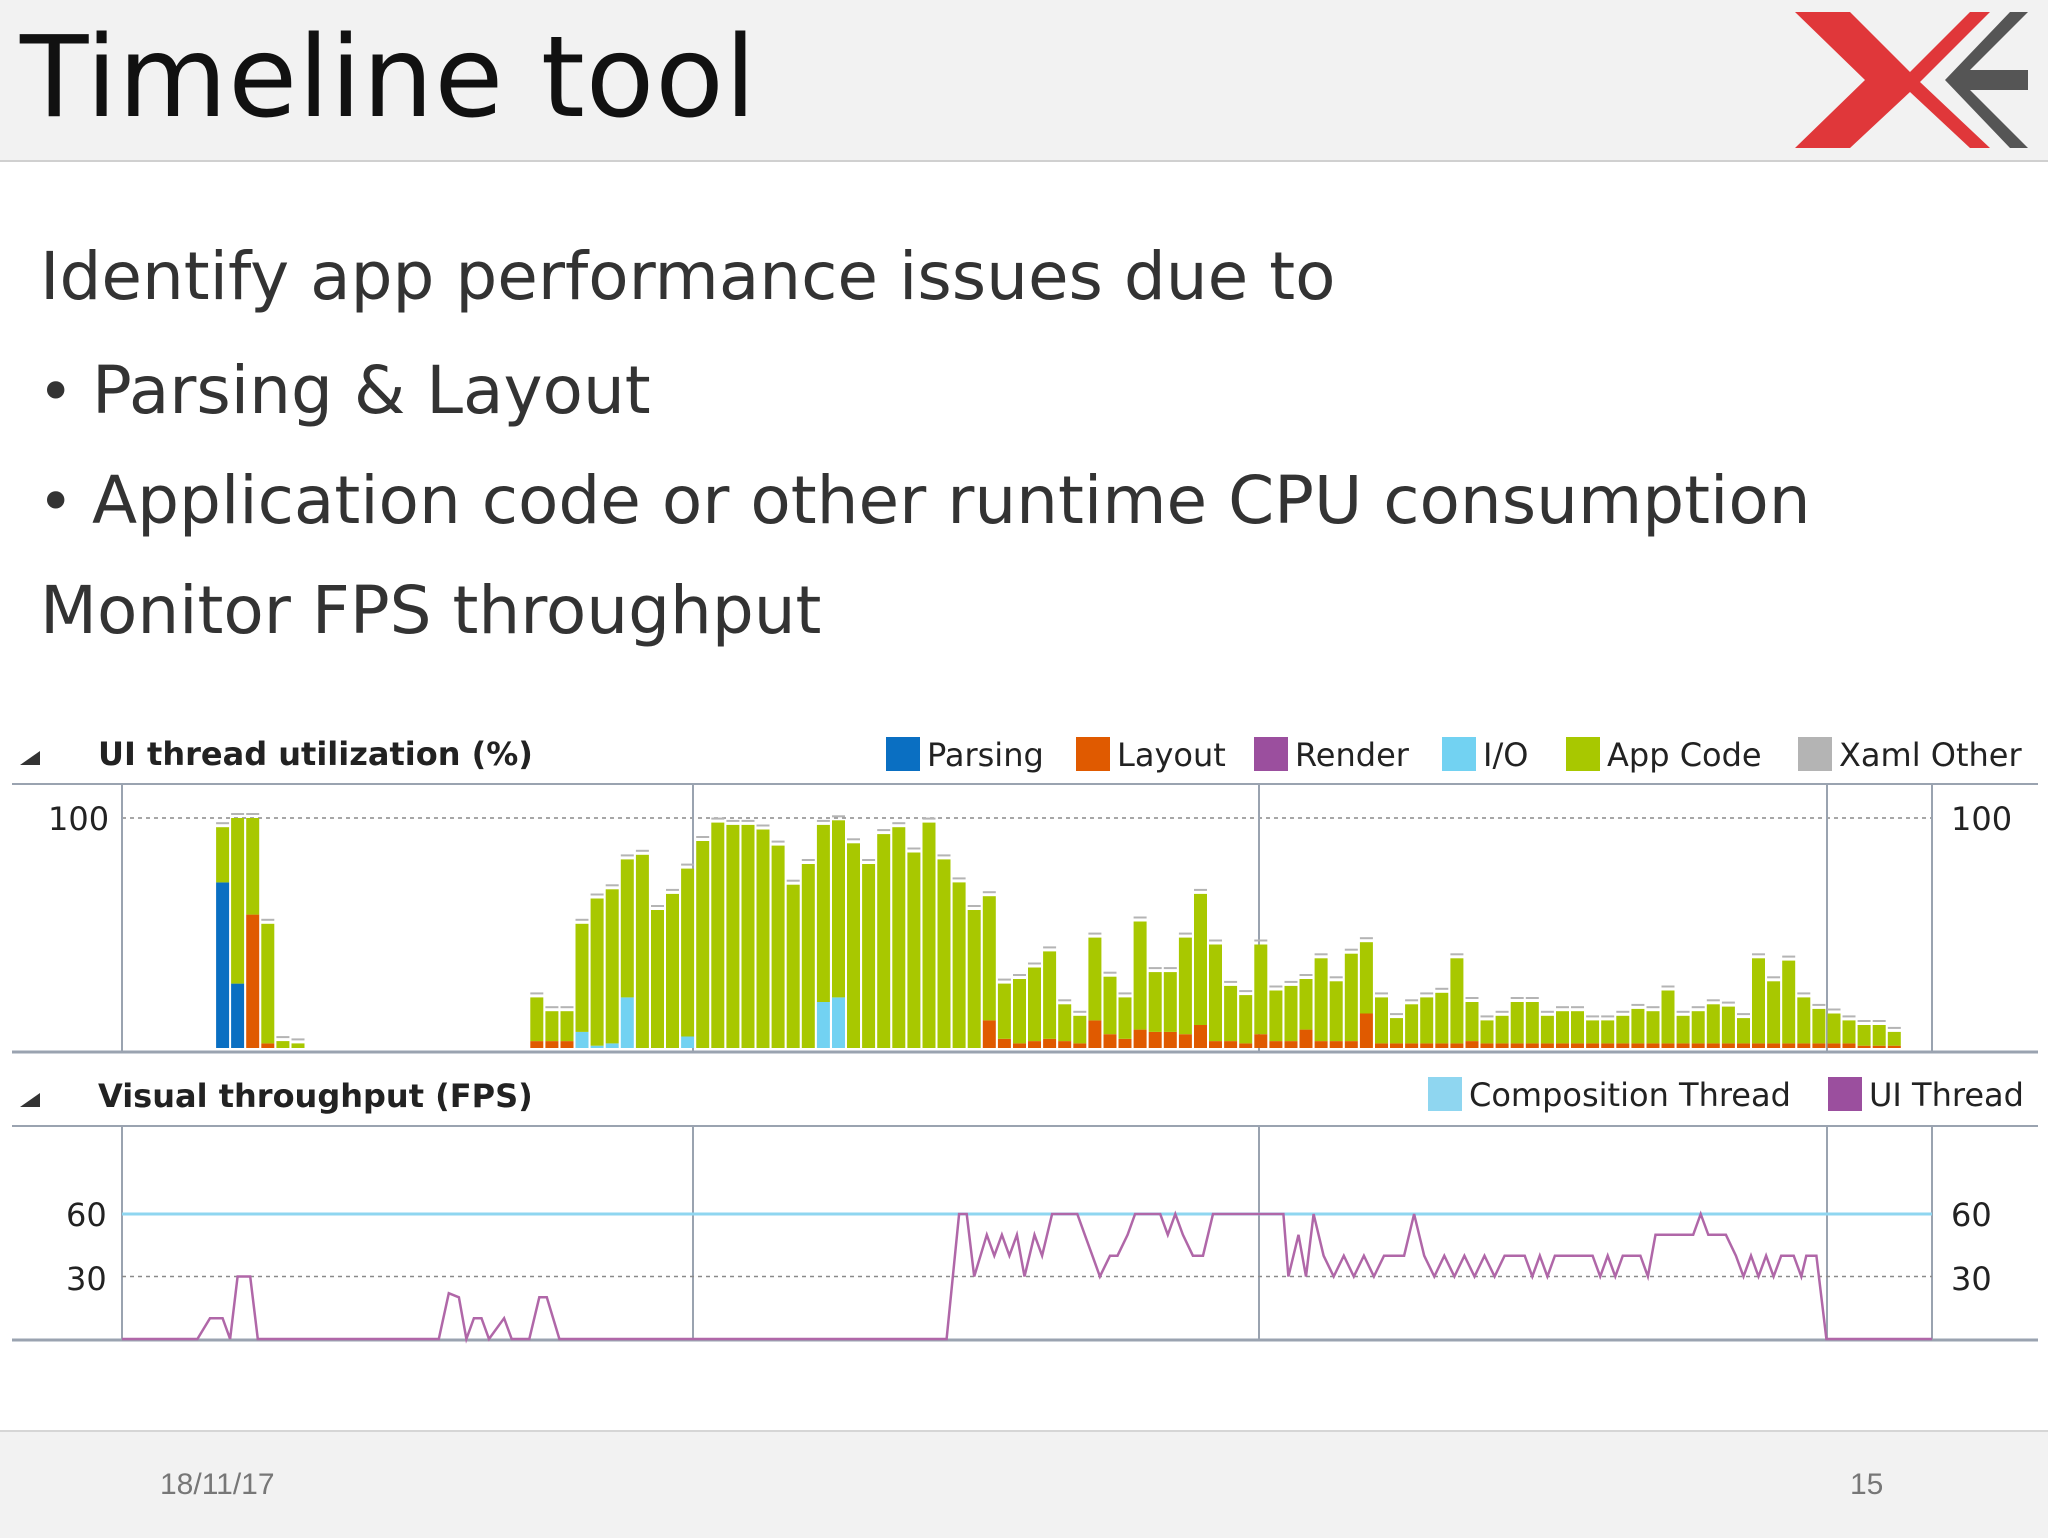  Describe the element at coordinates (1171, 755) in the screenshot. I see `legend-label-layout: Layout` at that location.